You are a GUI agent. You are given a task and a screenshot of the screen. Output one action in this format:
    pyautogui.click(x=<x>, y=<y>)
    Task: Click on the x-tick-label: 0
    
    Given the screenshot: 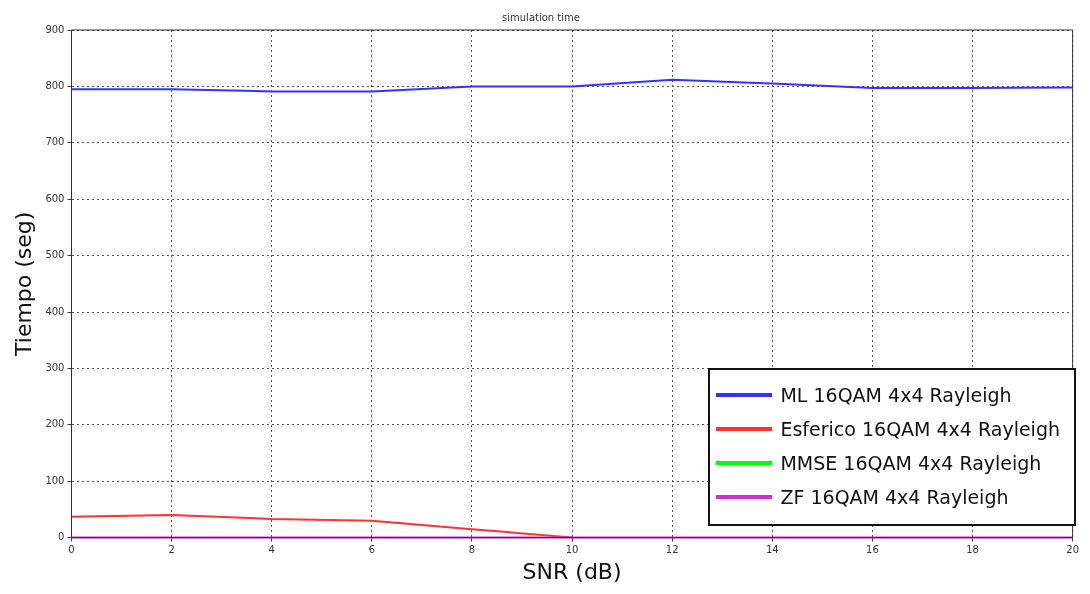 What is the action you would take?
    pyautogui.click(x=71, y=550)
    